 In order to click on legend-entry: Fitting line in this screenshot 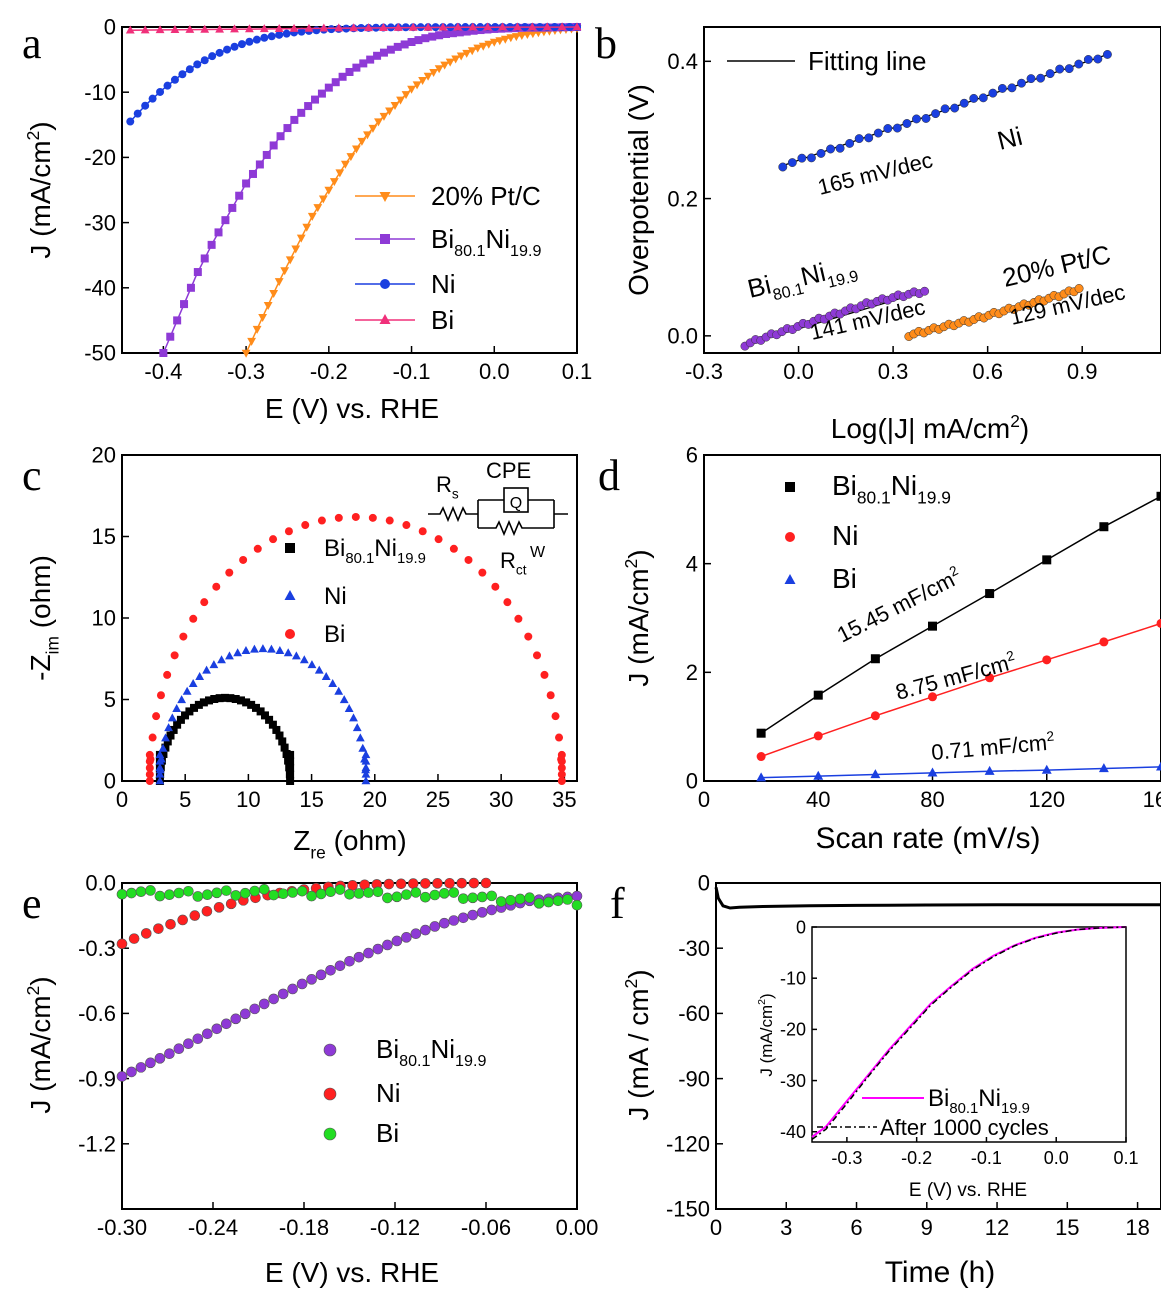, I will do `click(867, 61)`.